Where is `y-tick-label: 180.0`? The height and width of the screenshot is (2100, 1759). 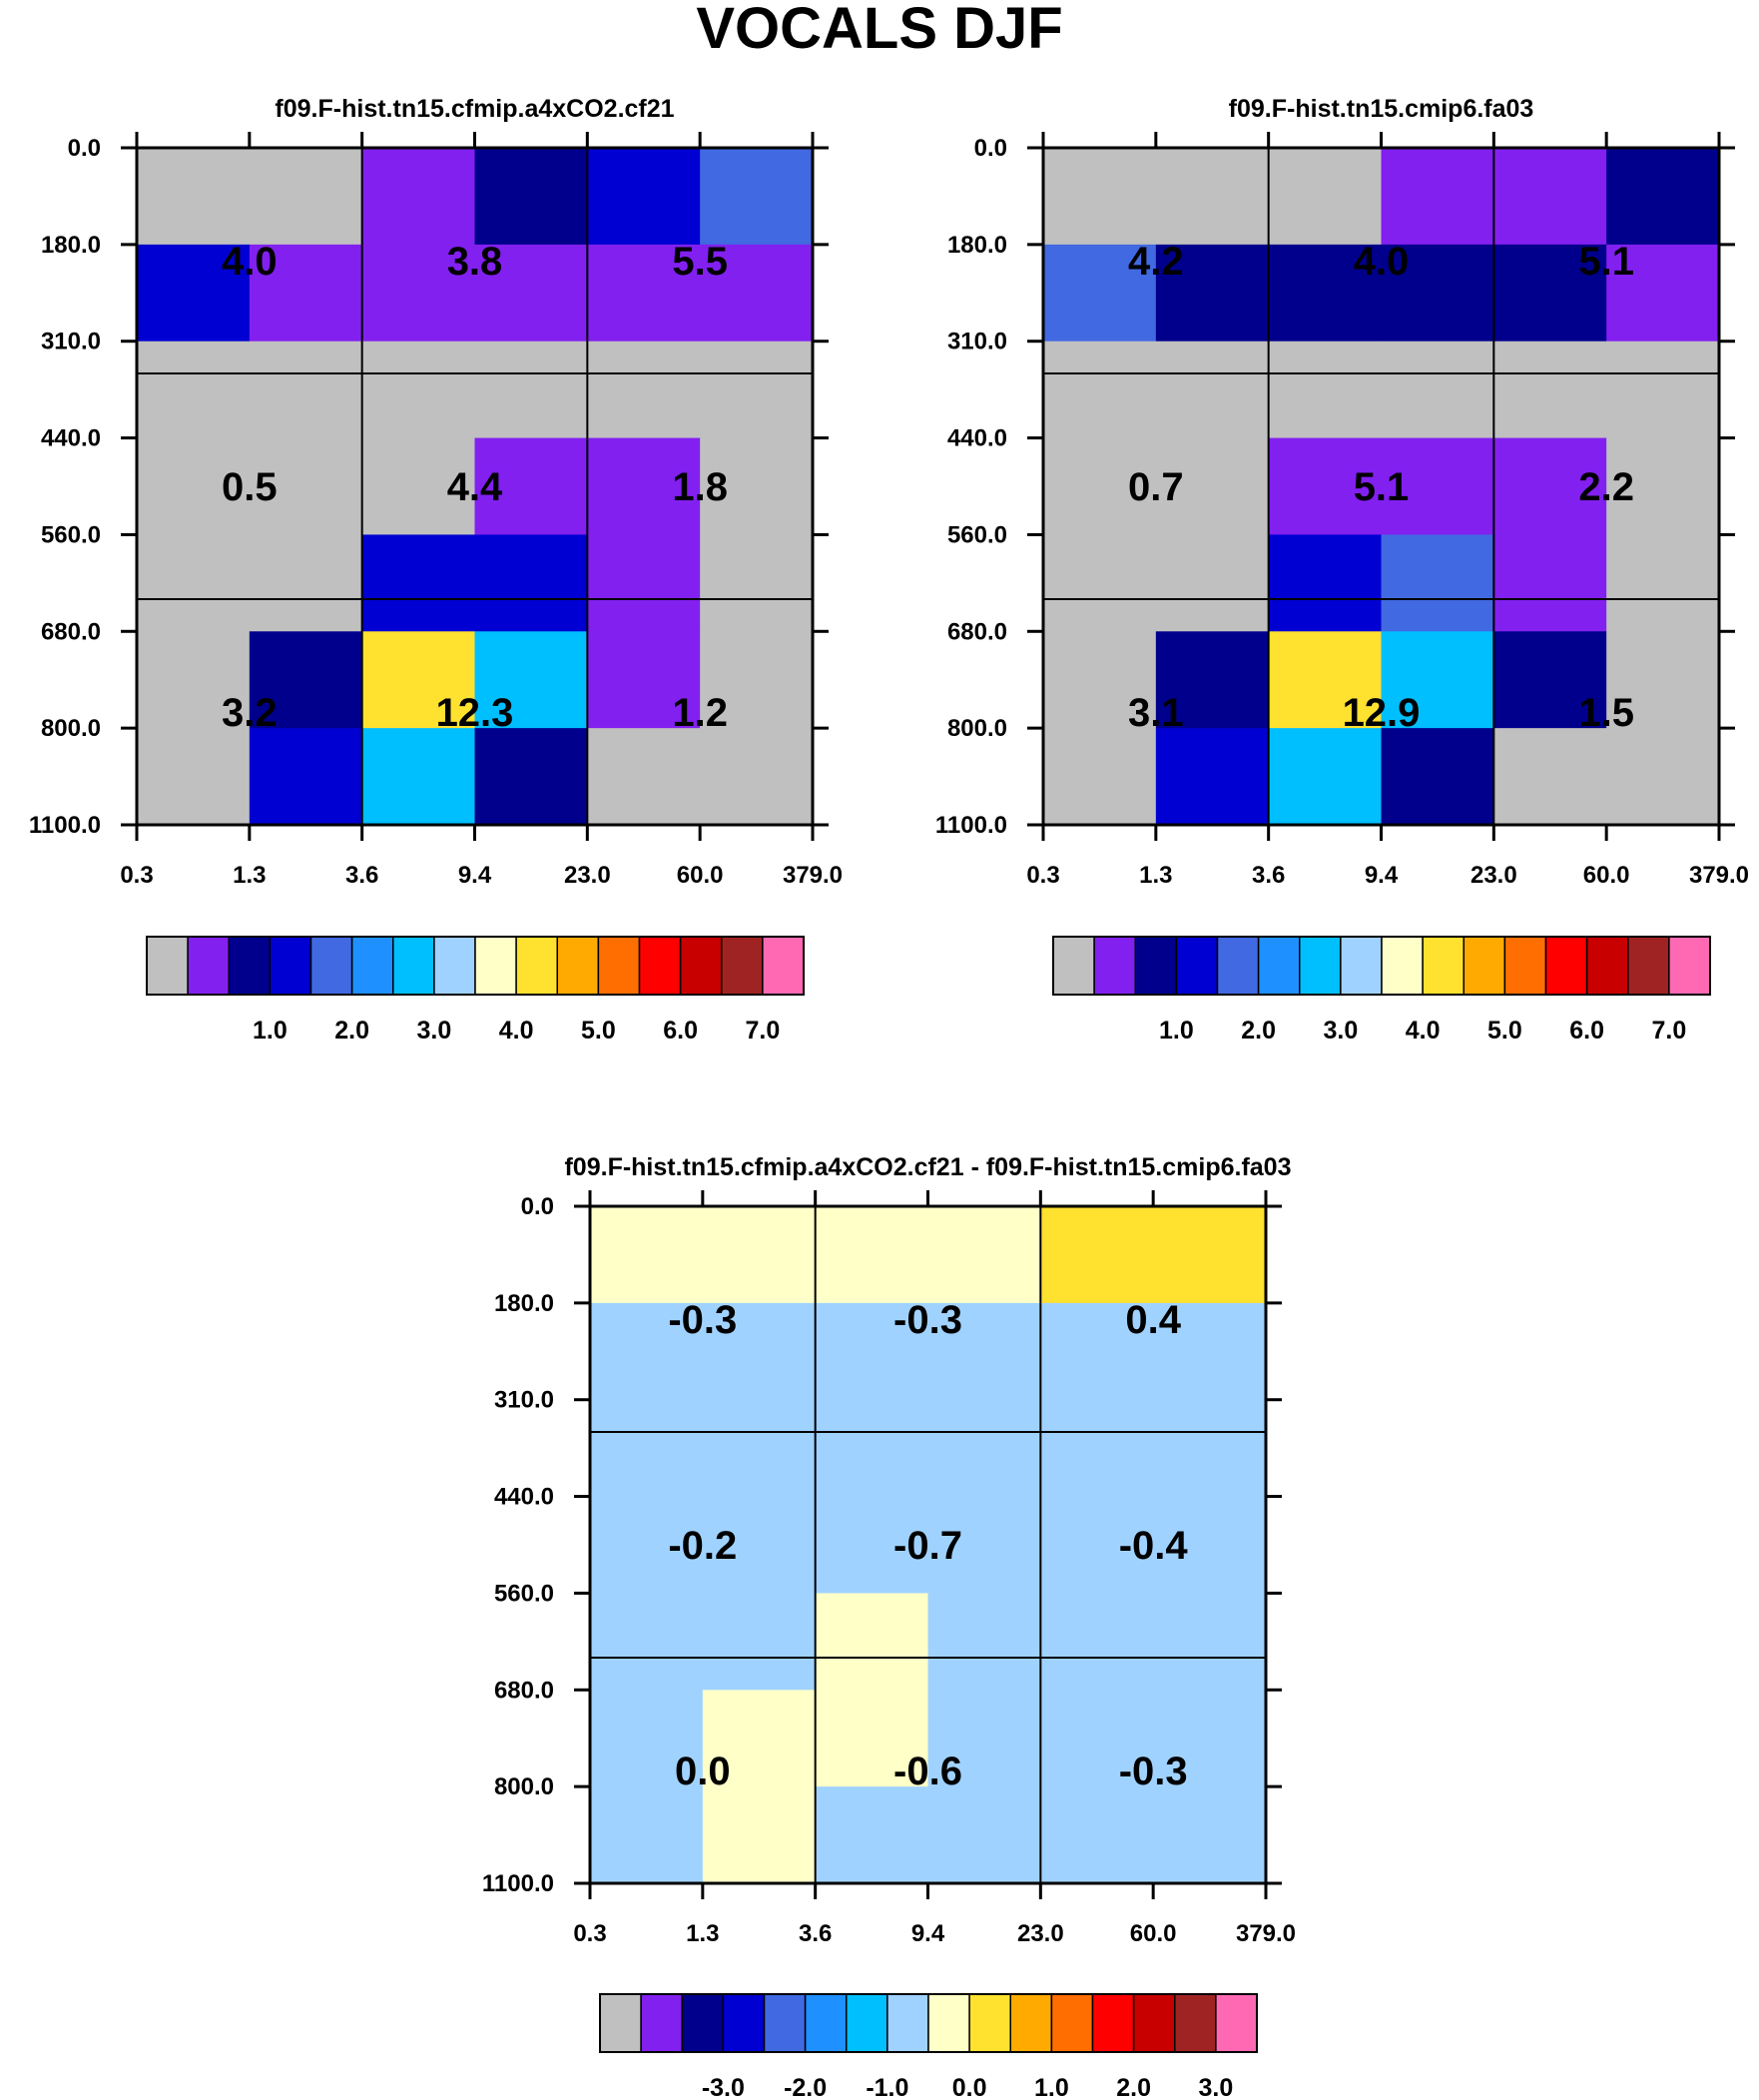 y-tick-label: 180.0 is located at coordinates (977, 245).